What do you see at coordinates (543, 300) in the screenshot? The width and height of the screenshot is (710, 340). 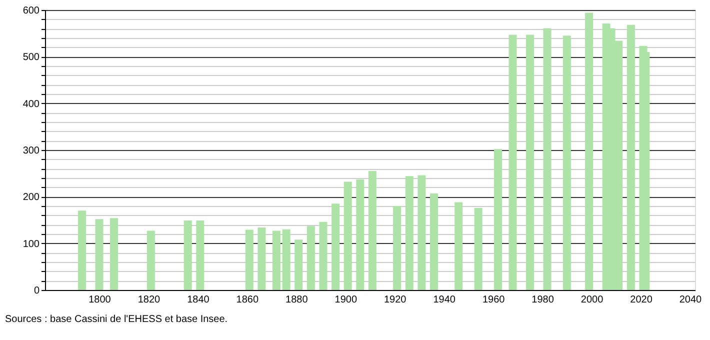 I see `x-tick-label: 1980` at bounding box center [543, 300].